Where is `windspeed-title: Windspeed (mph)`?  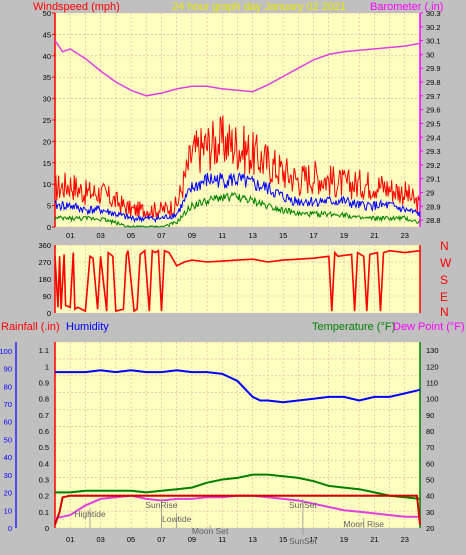 windspeed-title: Windspeed (mph) is located at coordinates (76, 7).